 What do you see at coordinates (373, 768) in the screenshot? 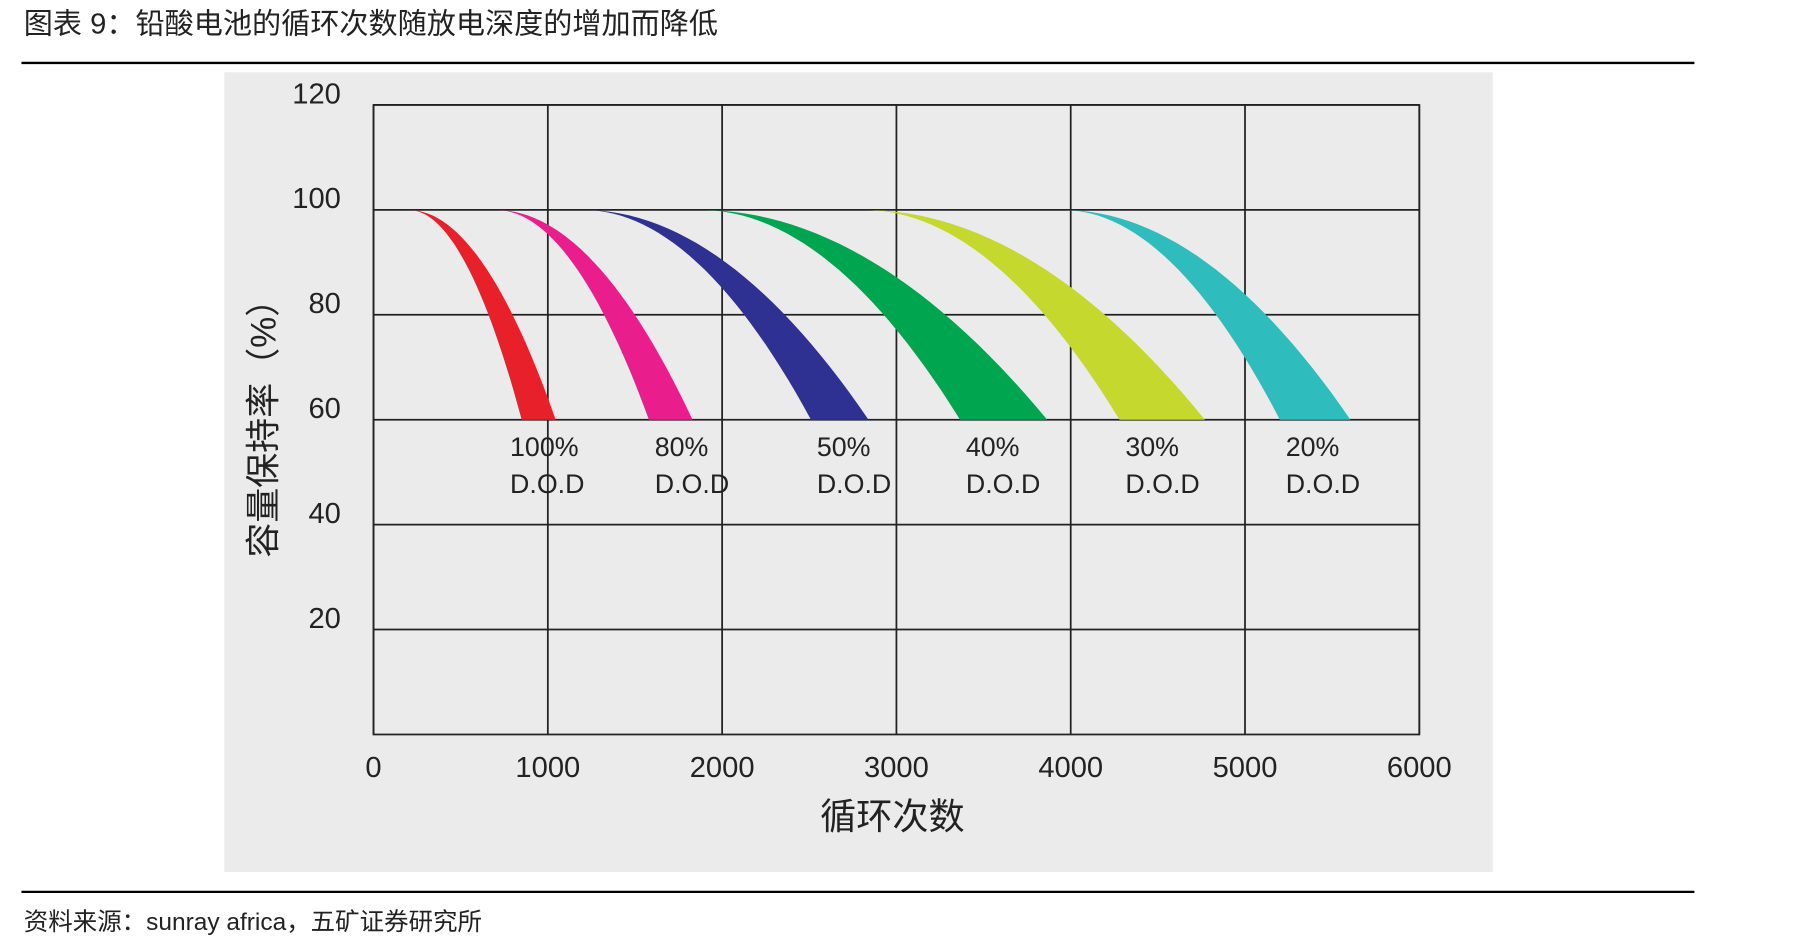
I see `x-tick-label: 0` at bounding box center [373, 768].